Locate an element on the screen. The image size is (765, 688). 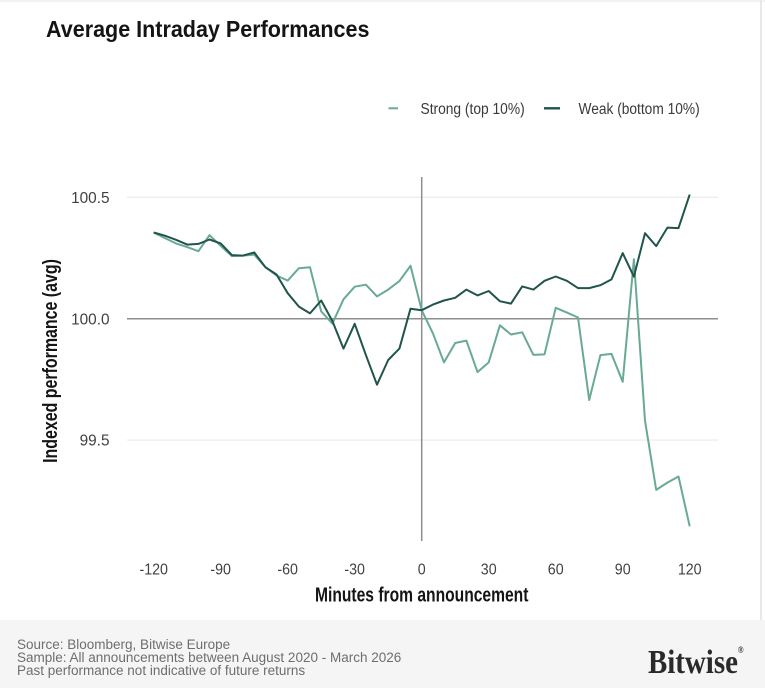
svg-text: Strong (top 10%) is located at coordinates (473, 109).